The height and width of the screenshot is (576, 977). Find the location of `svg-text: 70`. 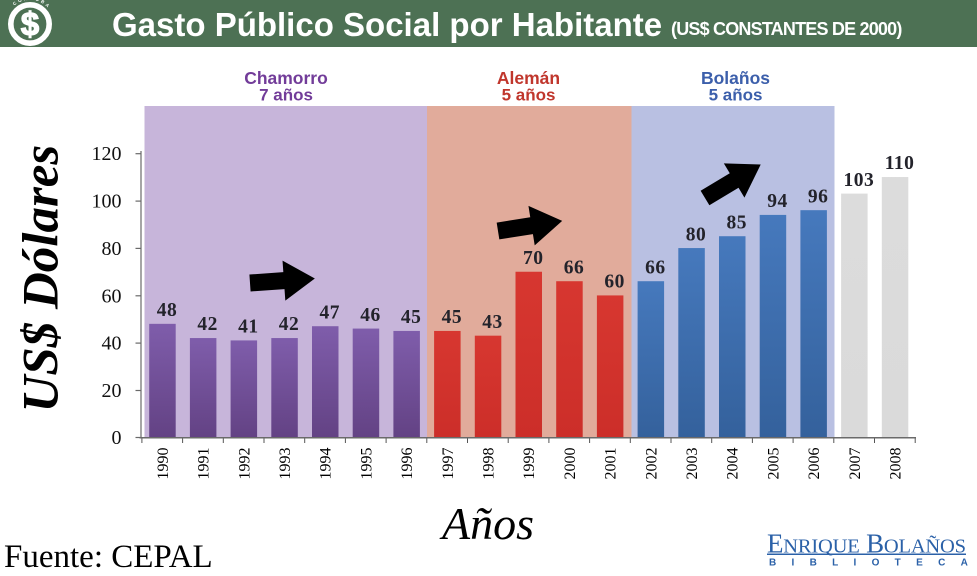

svg-text: 70 is located at coordinates (533, 258).